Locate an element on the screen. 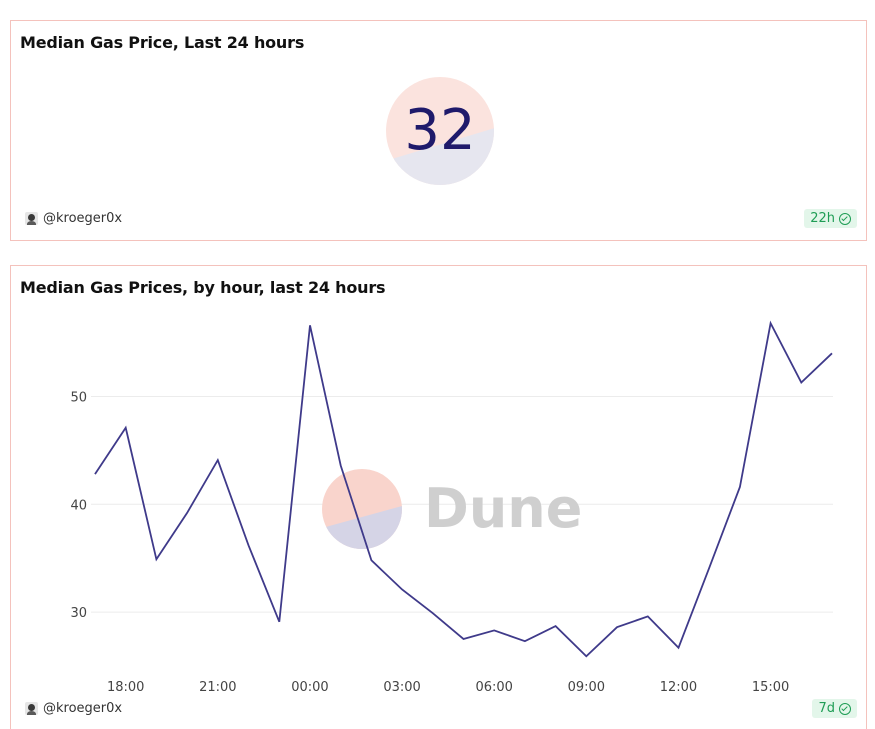  age-badge: 7d is located at coordinates (834, 708).